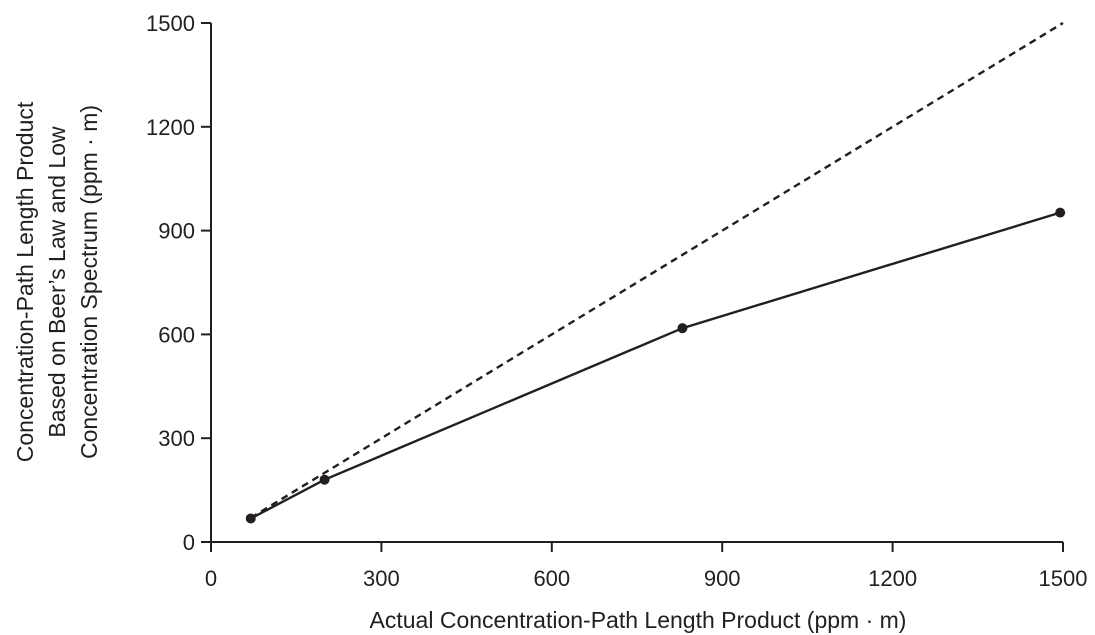  What do you see at coordinates (170, 127) in the screenshot?
I see `y-tick-label: 1200` at bounding box center [170, 127].